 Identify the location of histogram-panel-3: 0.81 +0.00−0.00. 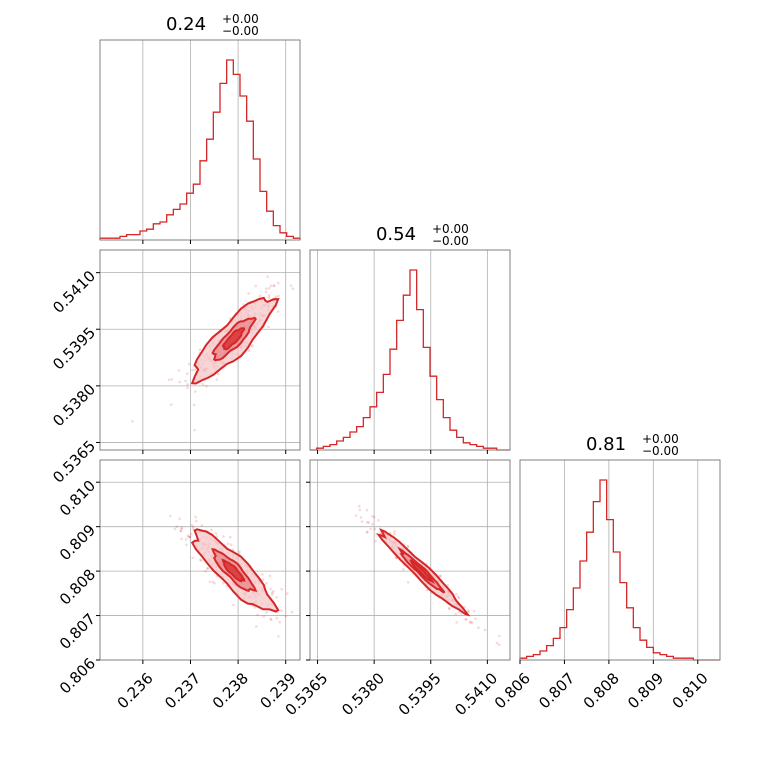
(620, 548).